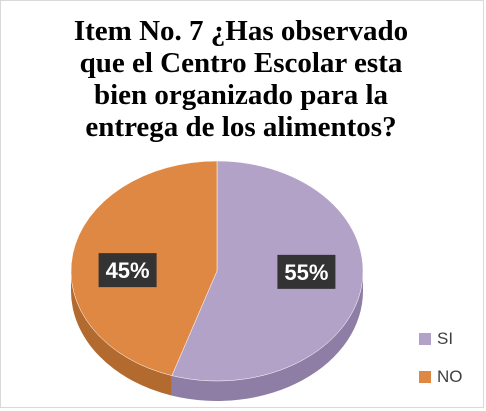 This screenshot has width=486, height=411. Describe the element at coordinates (241, 31) in the screenshot. I see `chart-title-line: Item No. 7 ¿Has observado` at that location.